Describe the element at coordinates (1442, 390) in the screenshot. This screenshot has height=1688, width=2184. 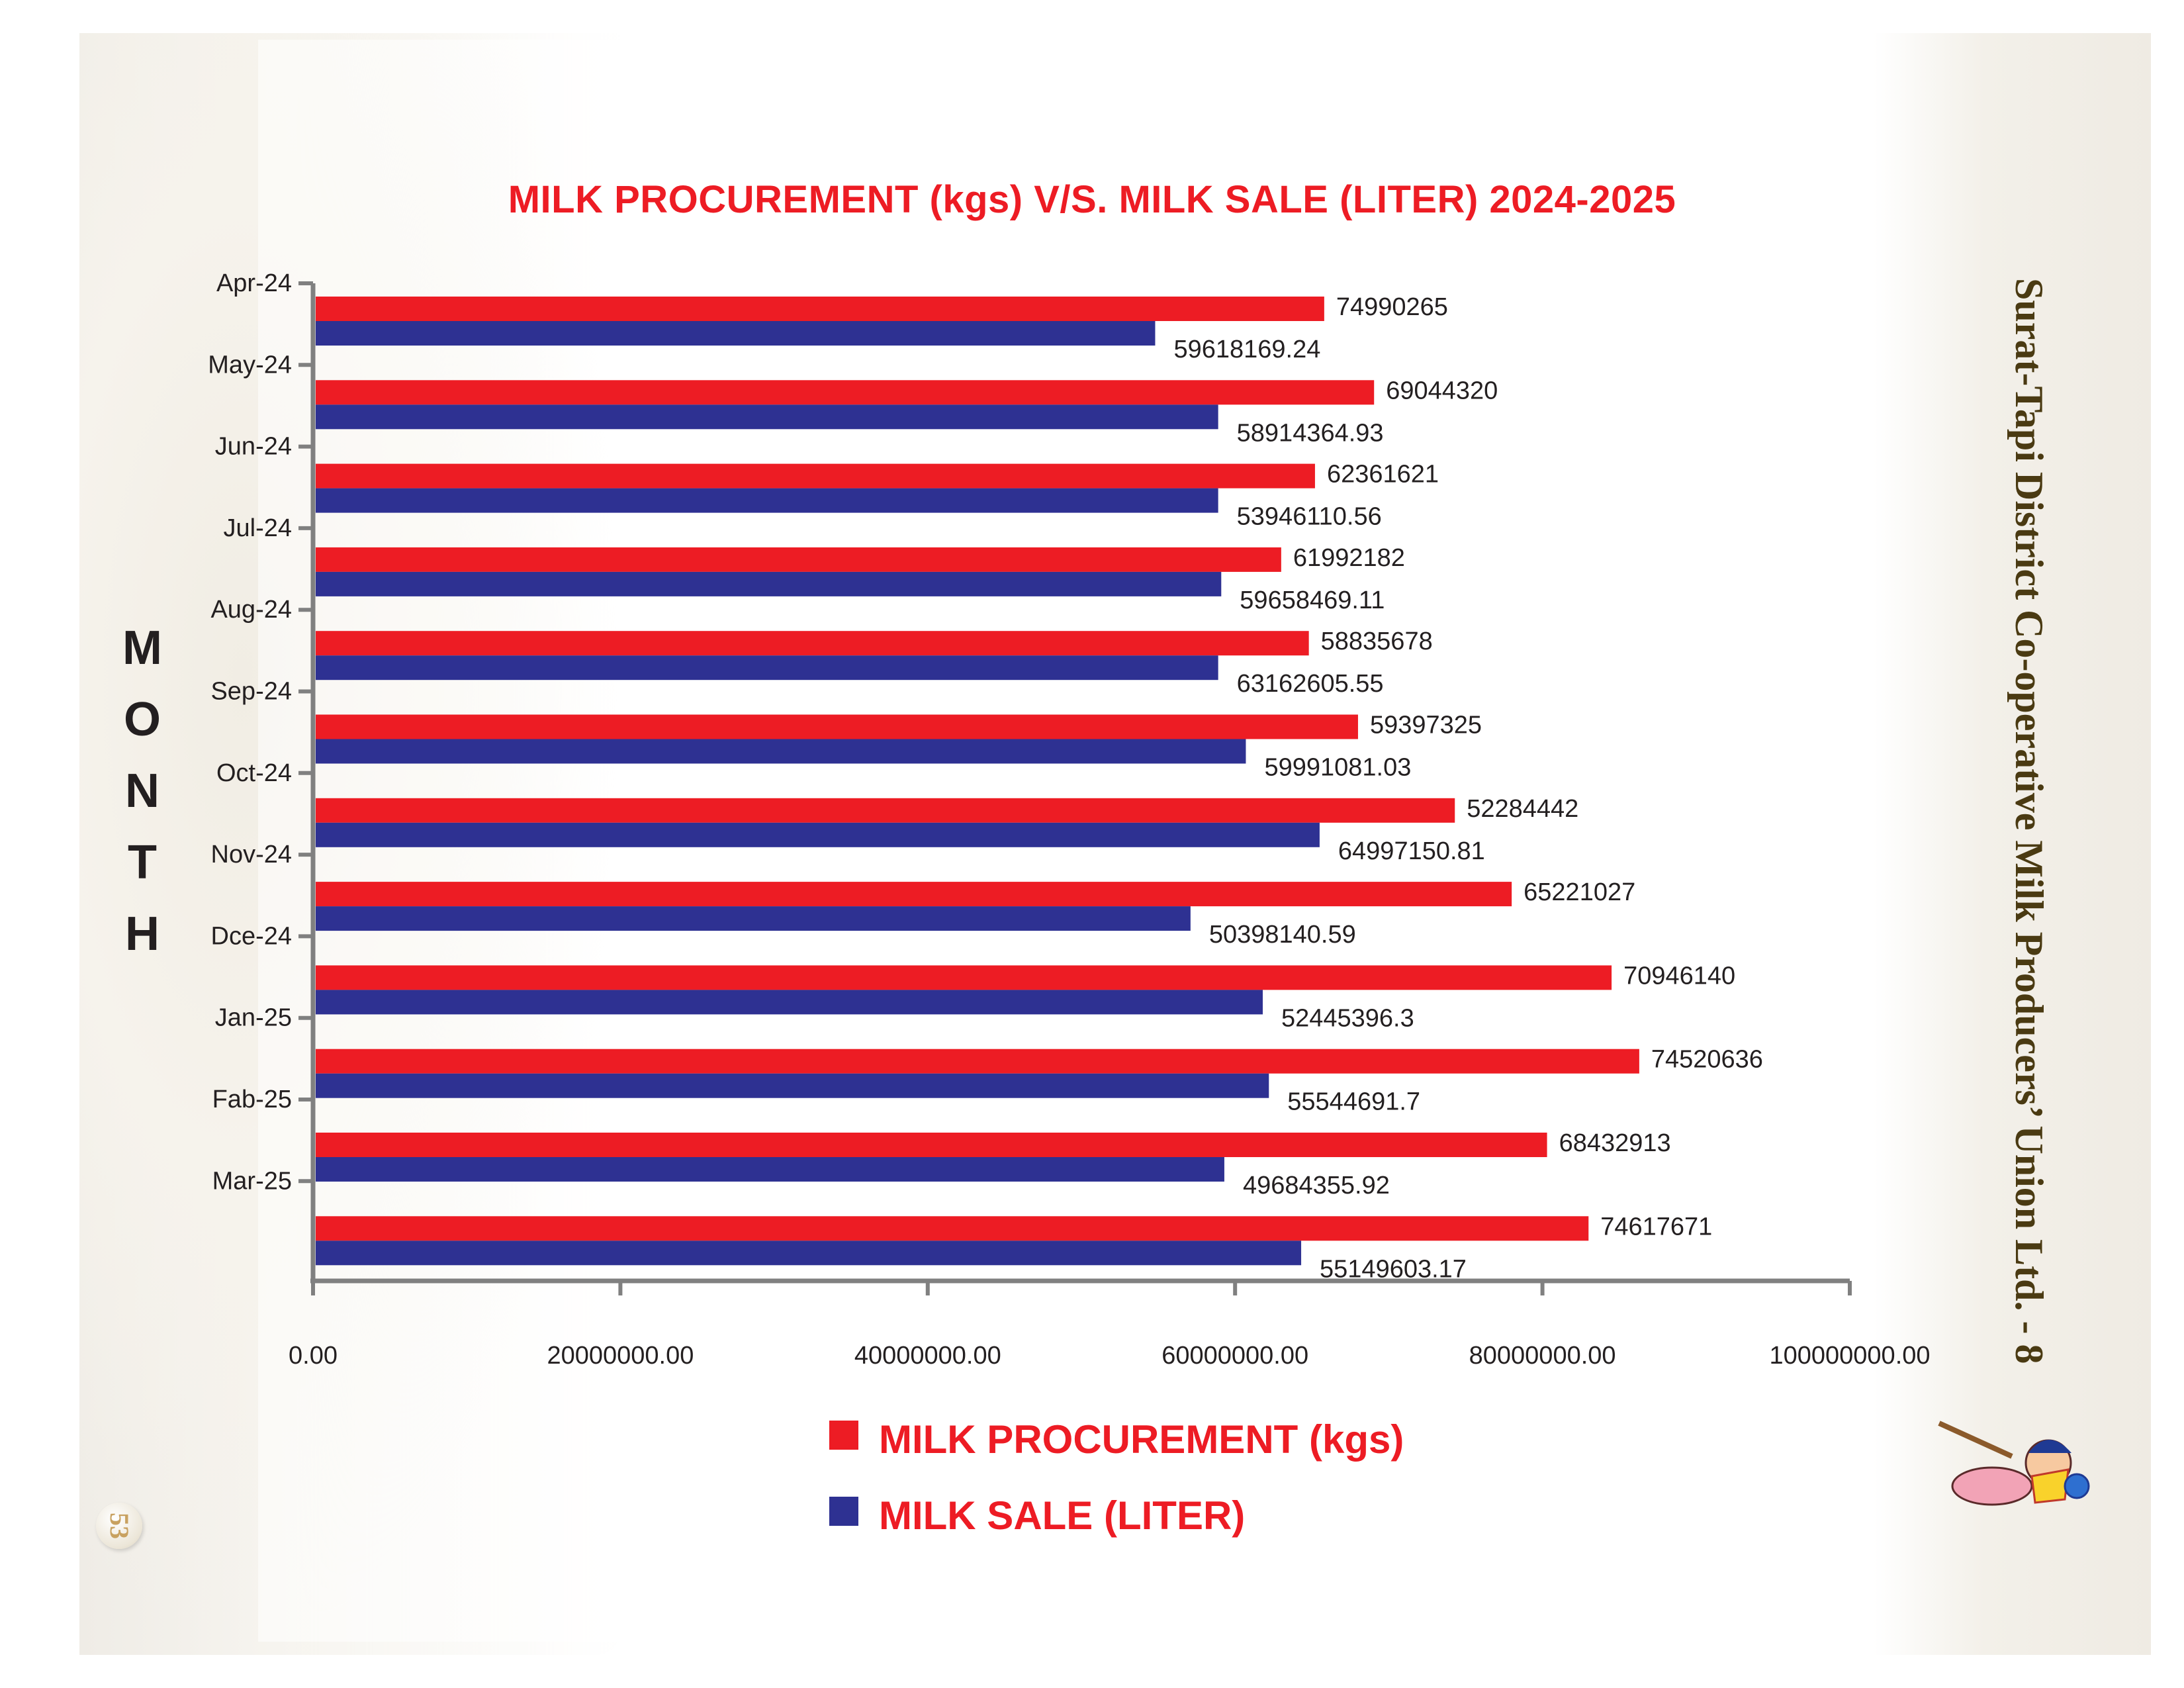
I see `procurement-value-label: 69044320` at that location.